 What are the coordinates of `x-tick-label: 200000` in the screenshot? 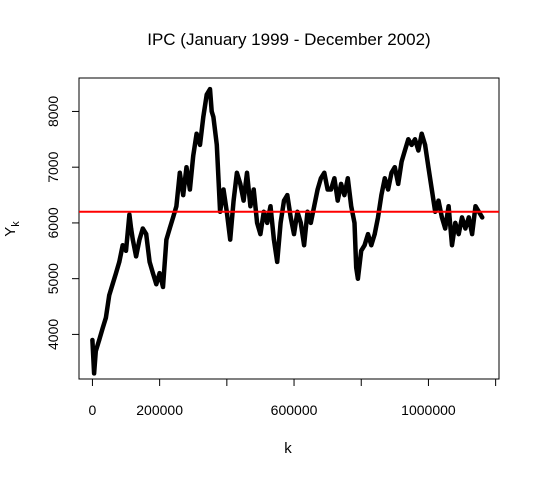 It's located at (159, 410).